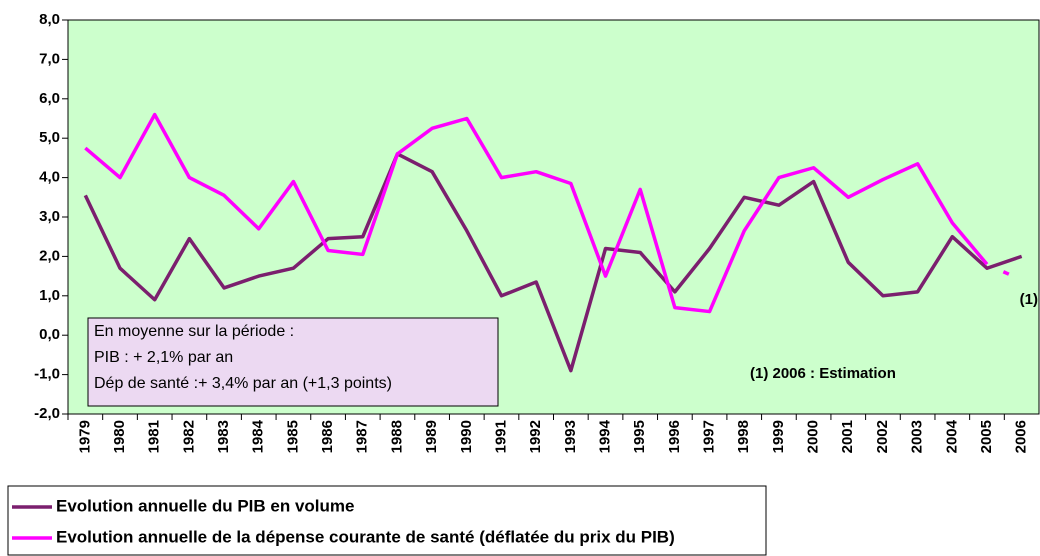  I want to click on x-tick-label: 2005, so click(986, 436).